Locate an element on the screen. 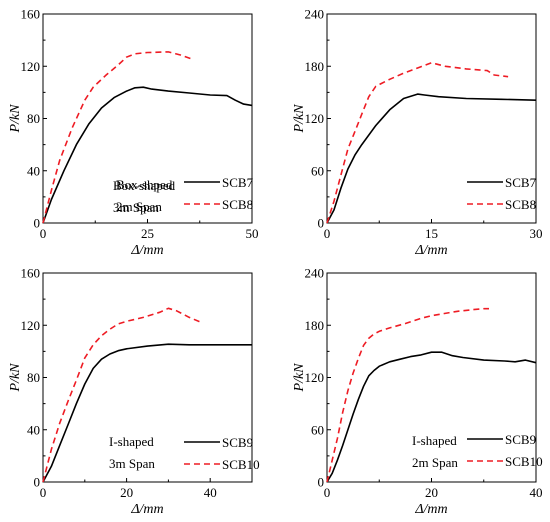 The width and height of the screenshot is (550, 522). annotation-line-1: Box-shped is located at coordinates (144, 184).